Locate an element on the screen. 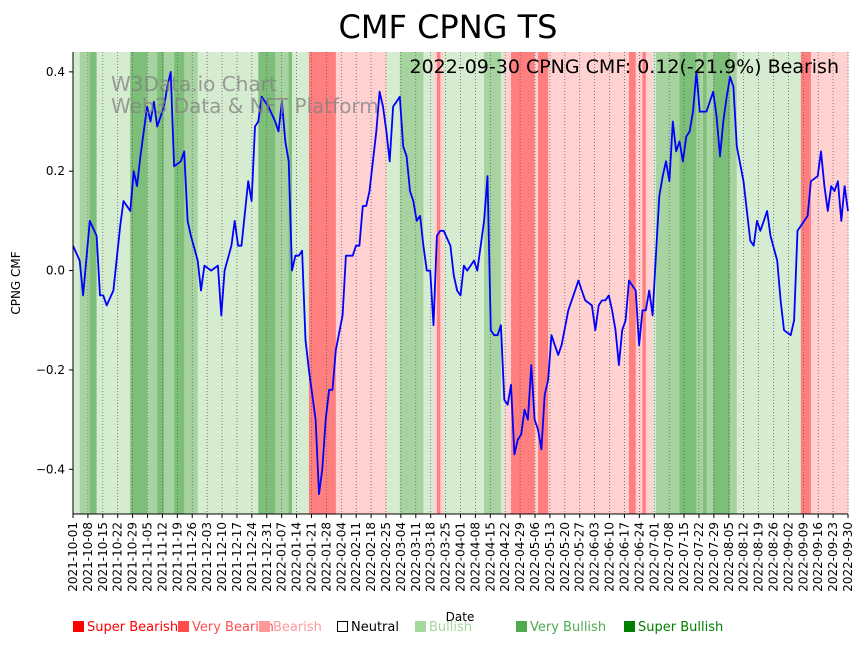  watermark-text: Web3 Data & NFT Platform is located at coordinates (245, 106).